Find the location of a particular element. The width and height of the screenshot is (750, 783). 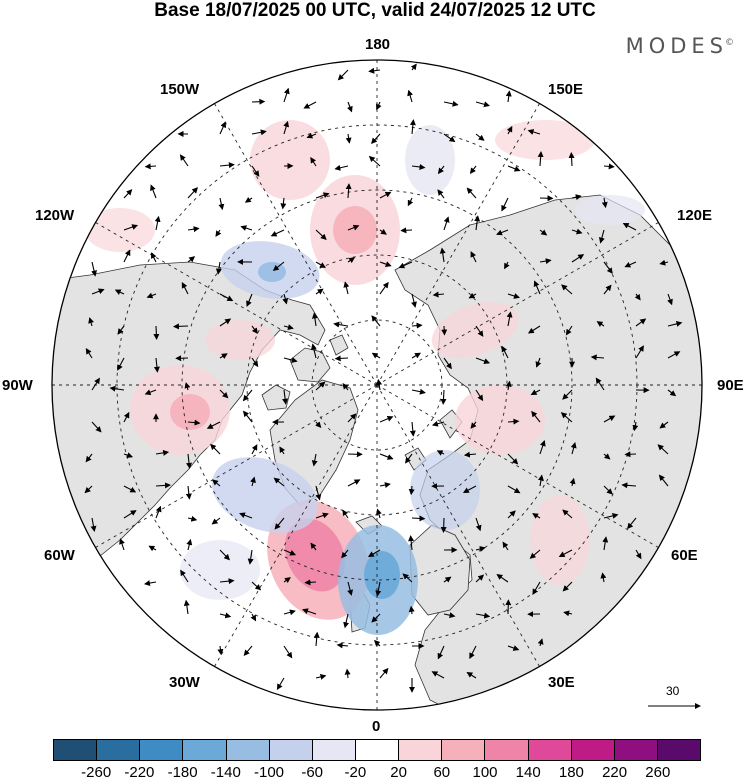

colorbar-tick-label: 60 is located at coordinates (442, 772).